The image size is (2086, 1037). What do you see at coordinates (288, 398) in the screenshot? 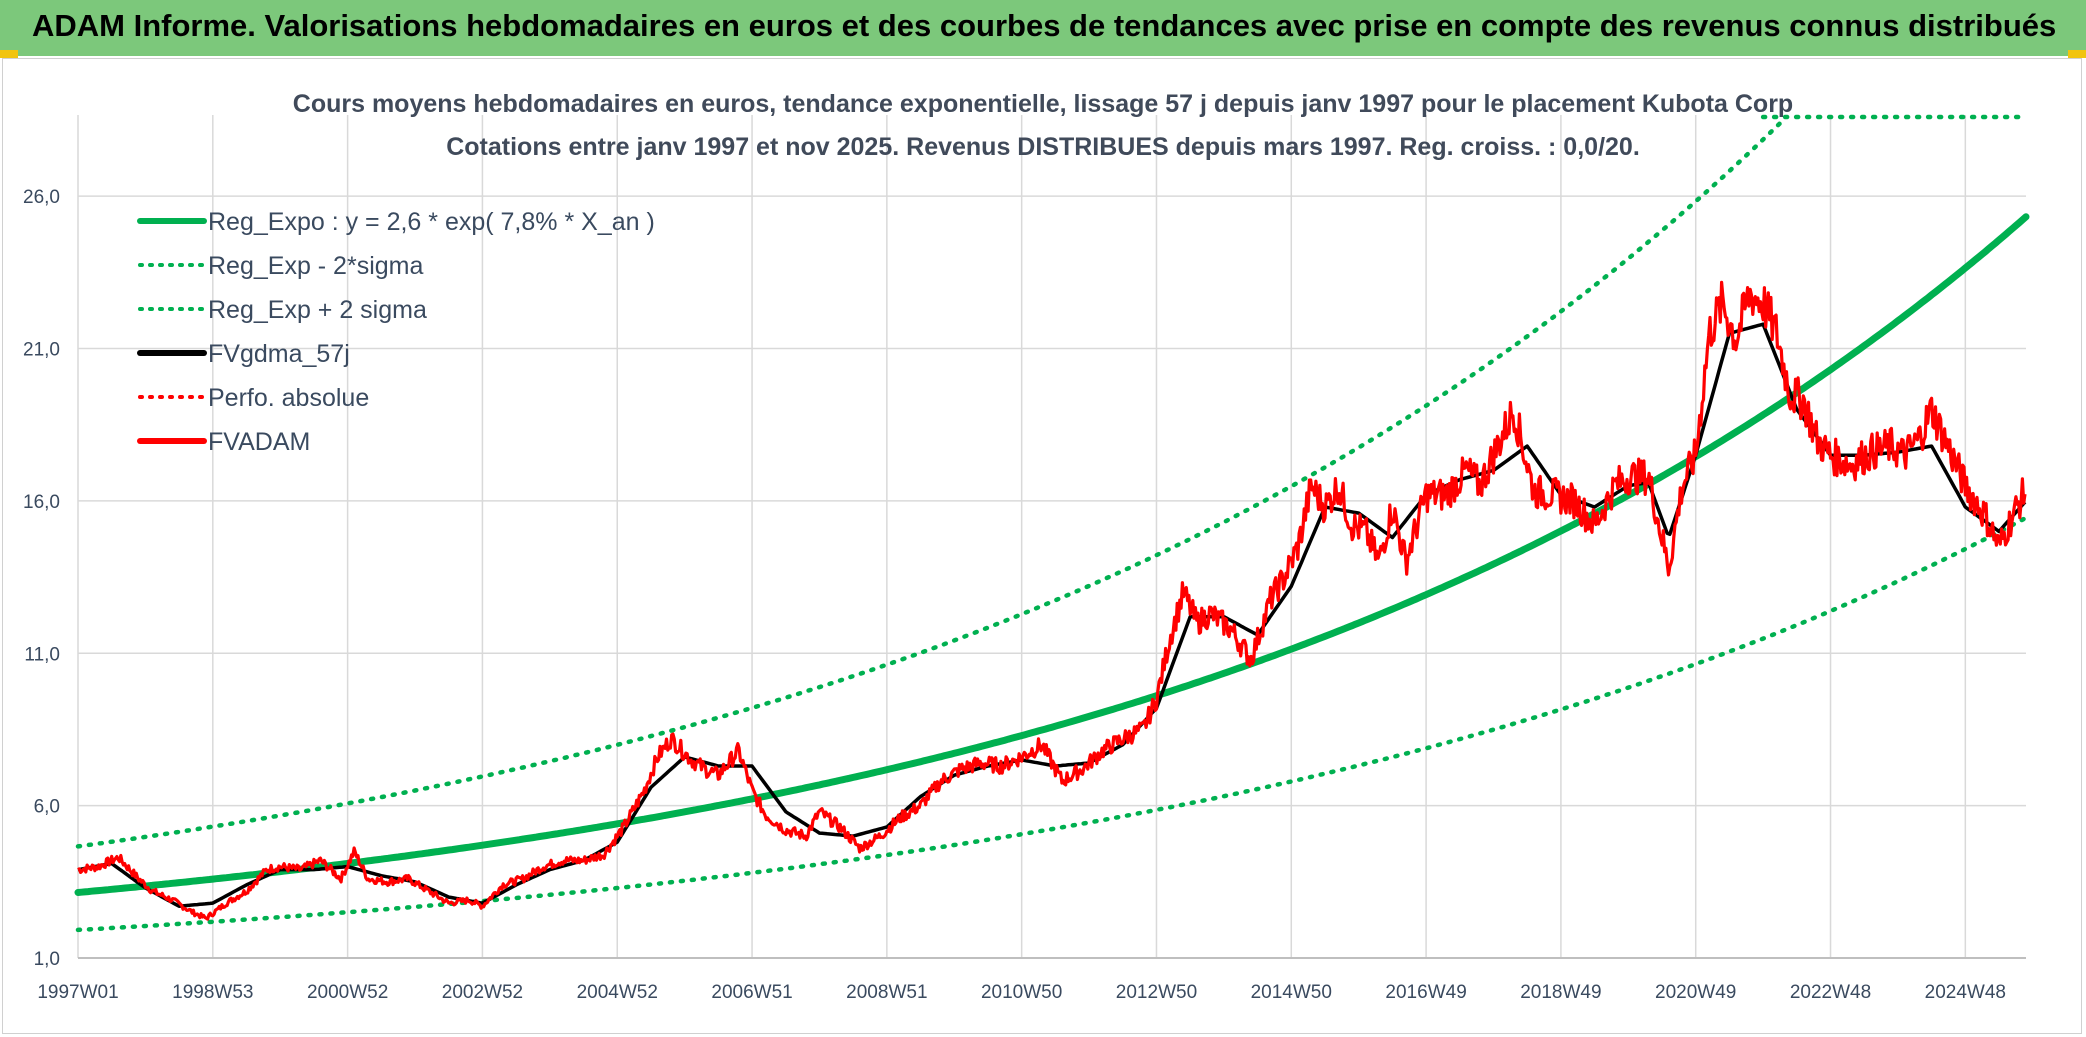
I see `legend-label: Perfo. absolue` at bounding box center [288, 398].